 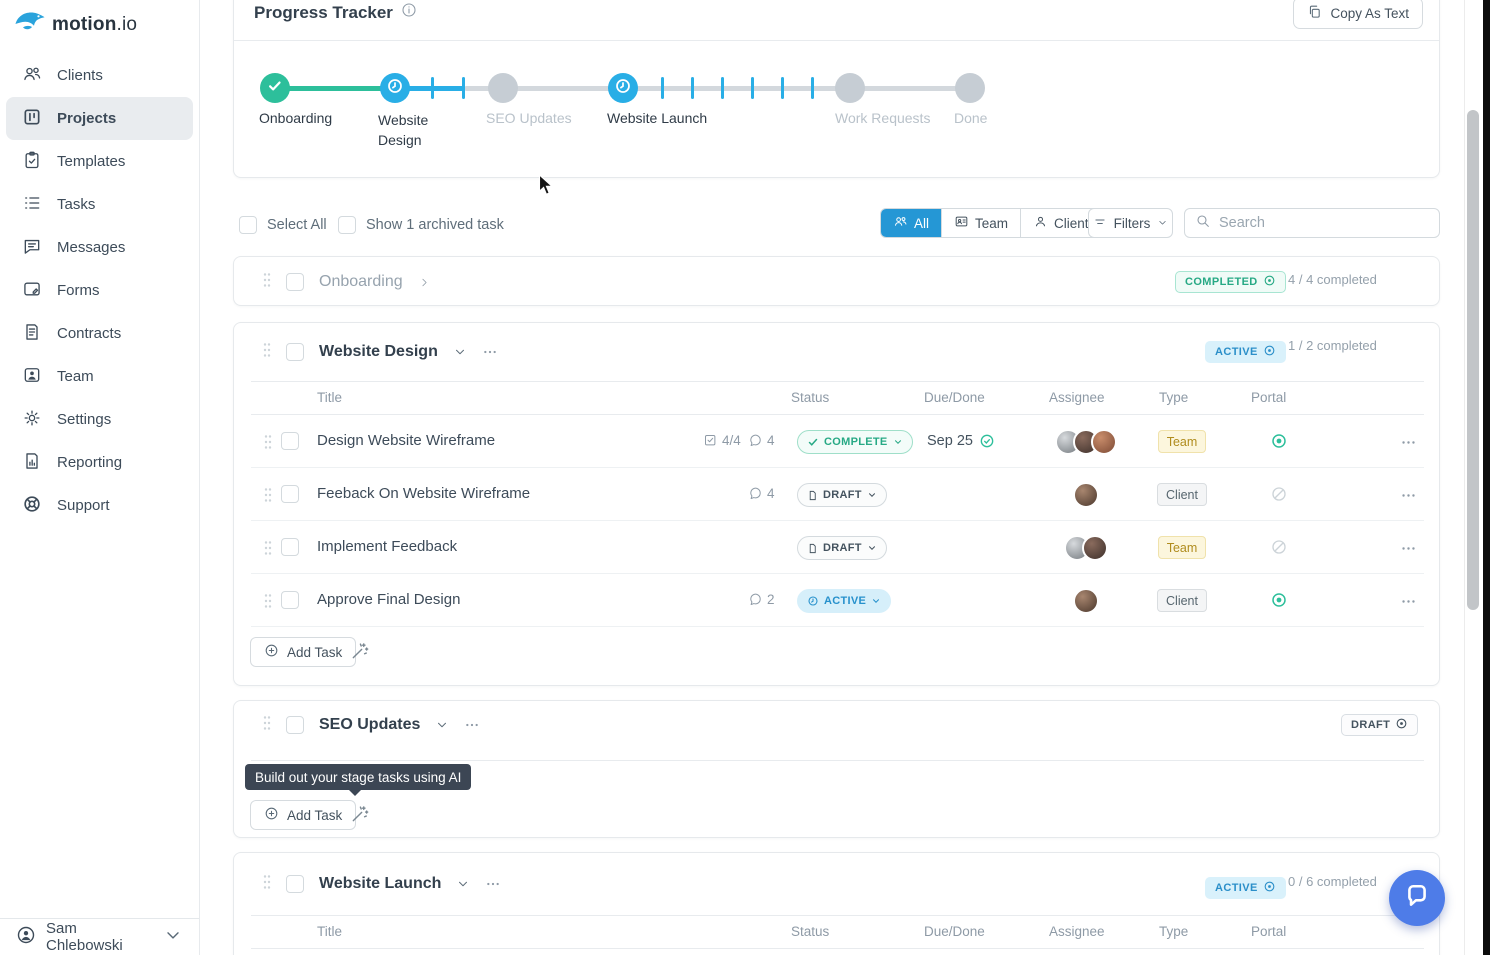 What do you see at coordinates (922, 223) in the screenshot?
I see `view-toggle-label: All` at bounding box center [922, 223].